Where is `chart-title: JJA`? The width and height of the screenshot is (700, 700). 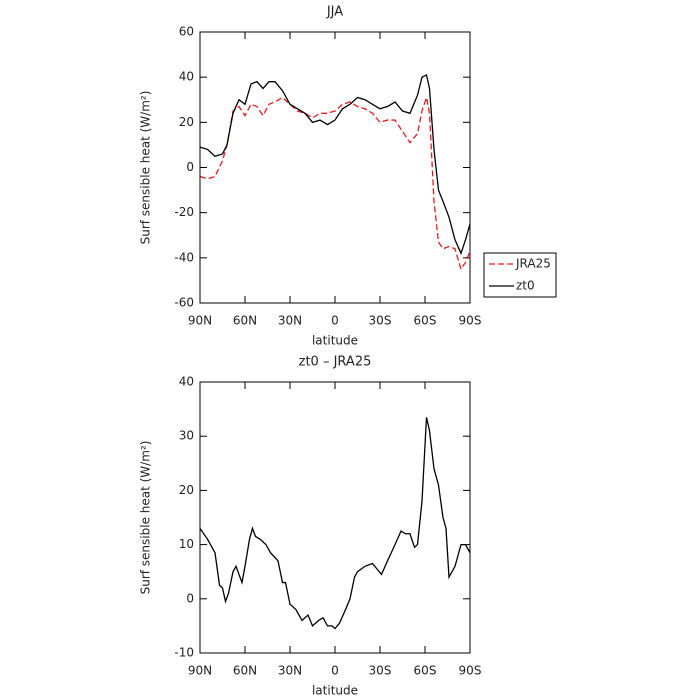 chart-title: JJA is located at coordinates (334, 12).